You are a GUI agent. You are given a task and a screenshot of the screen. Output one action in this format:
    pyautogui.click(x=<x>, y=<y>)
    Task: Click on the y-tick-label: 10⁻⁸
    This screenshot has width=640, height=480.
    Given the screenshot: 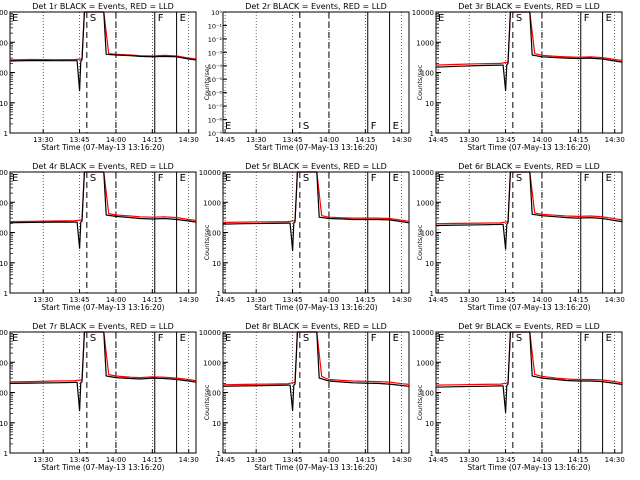 What is the action you would take?
    pyautogui.click(x=215, y=121)
    